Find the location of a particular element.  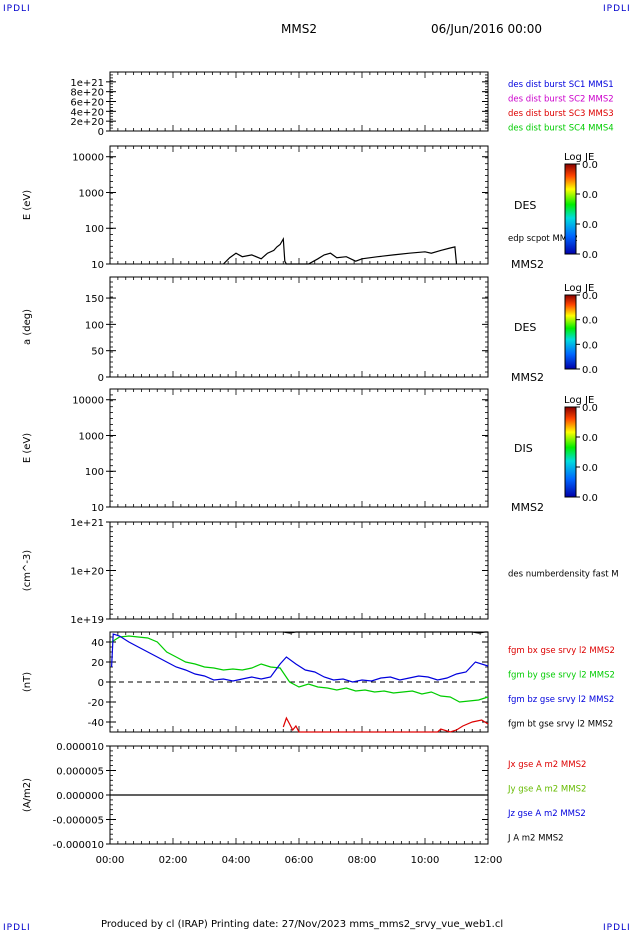

series-label: Jz gse A m2 MMS2 is located at coordinates (546, 814).